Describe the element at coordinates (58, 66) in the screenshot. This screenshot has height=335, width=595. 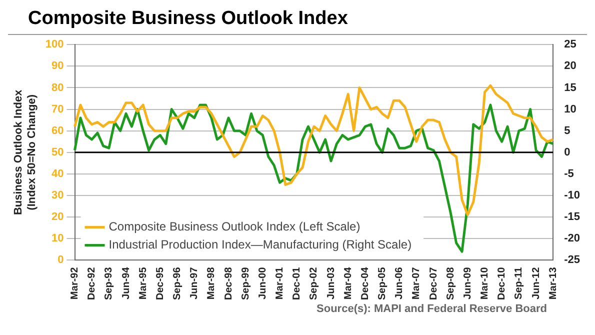
I see `y-tick-label: 90` at that location.